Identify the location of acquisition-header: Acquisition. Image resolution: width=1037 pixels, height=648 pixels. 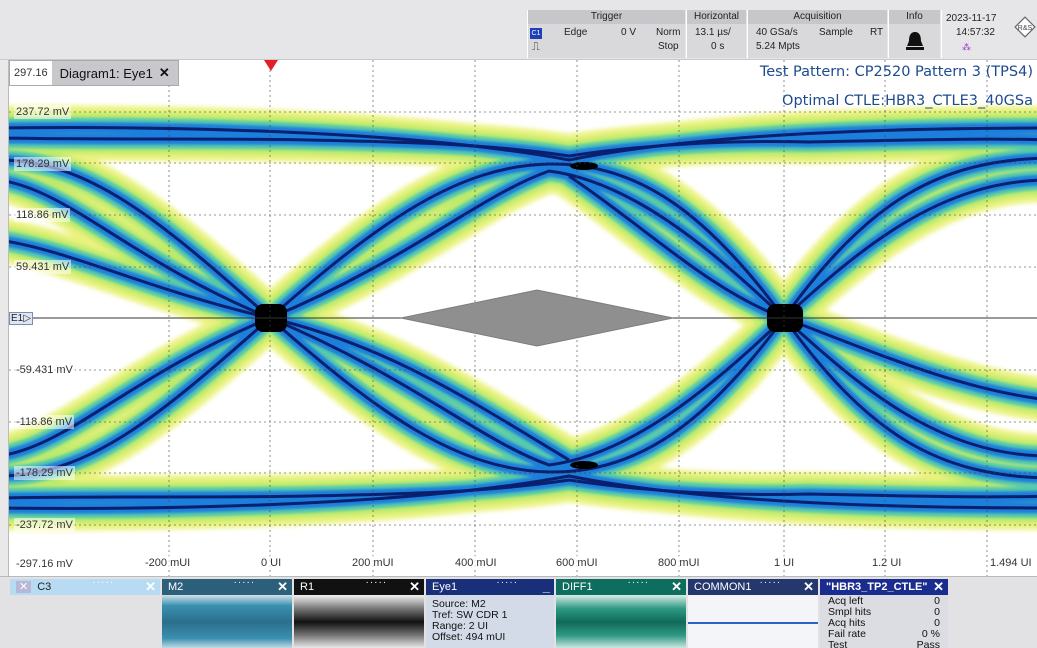
(817, 17).